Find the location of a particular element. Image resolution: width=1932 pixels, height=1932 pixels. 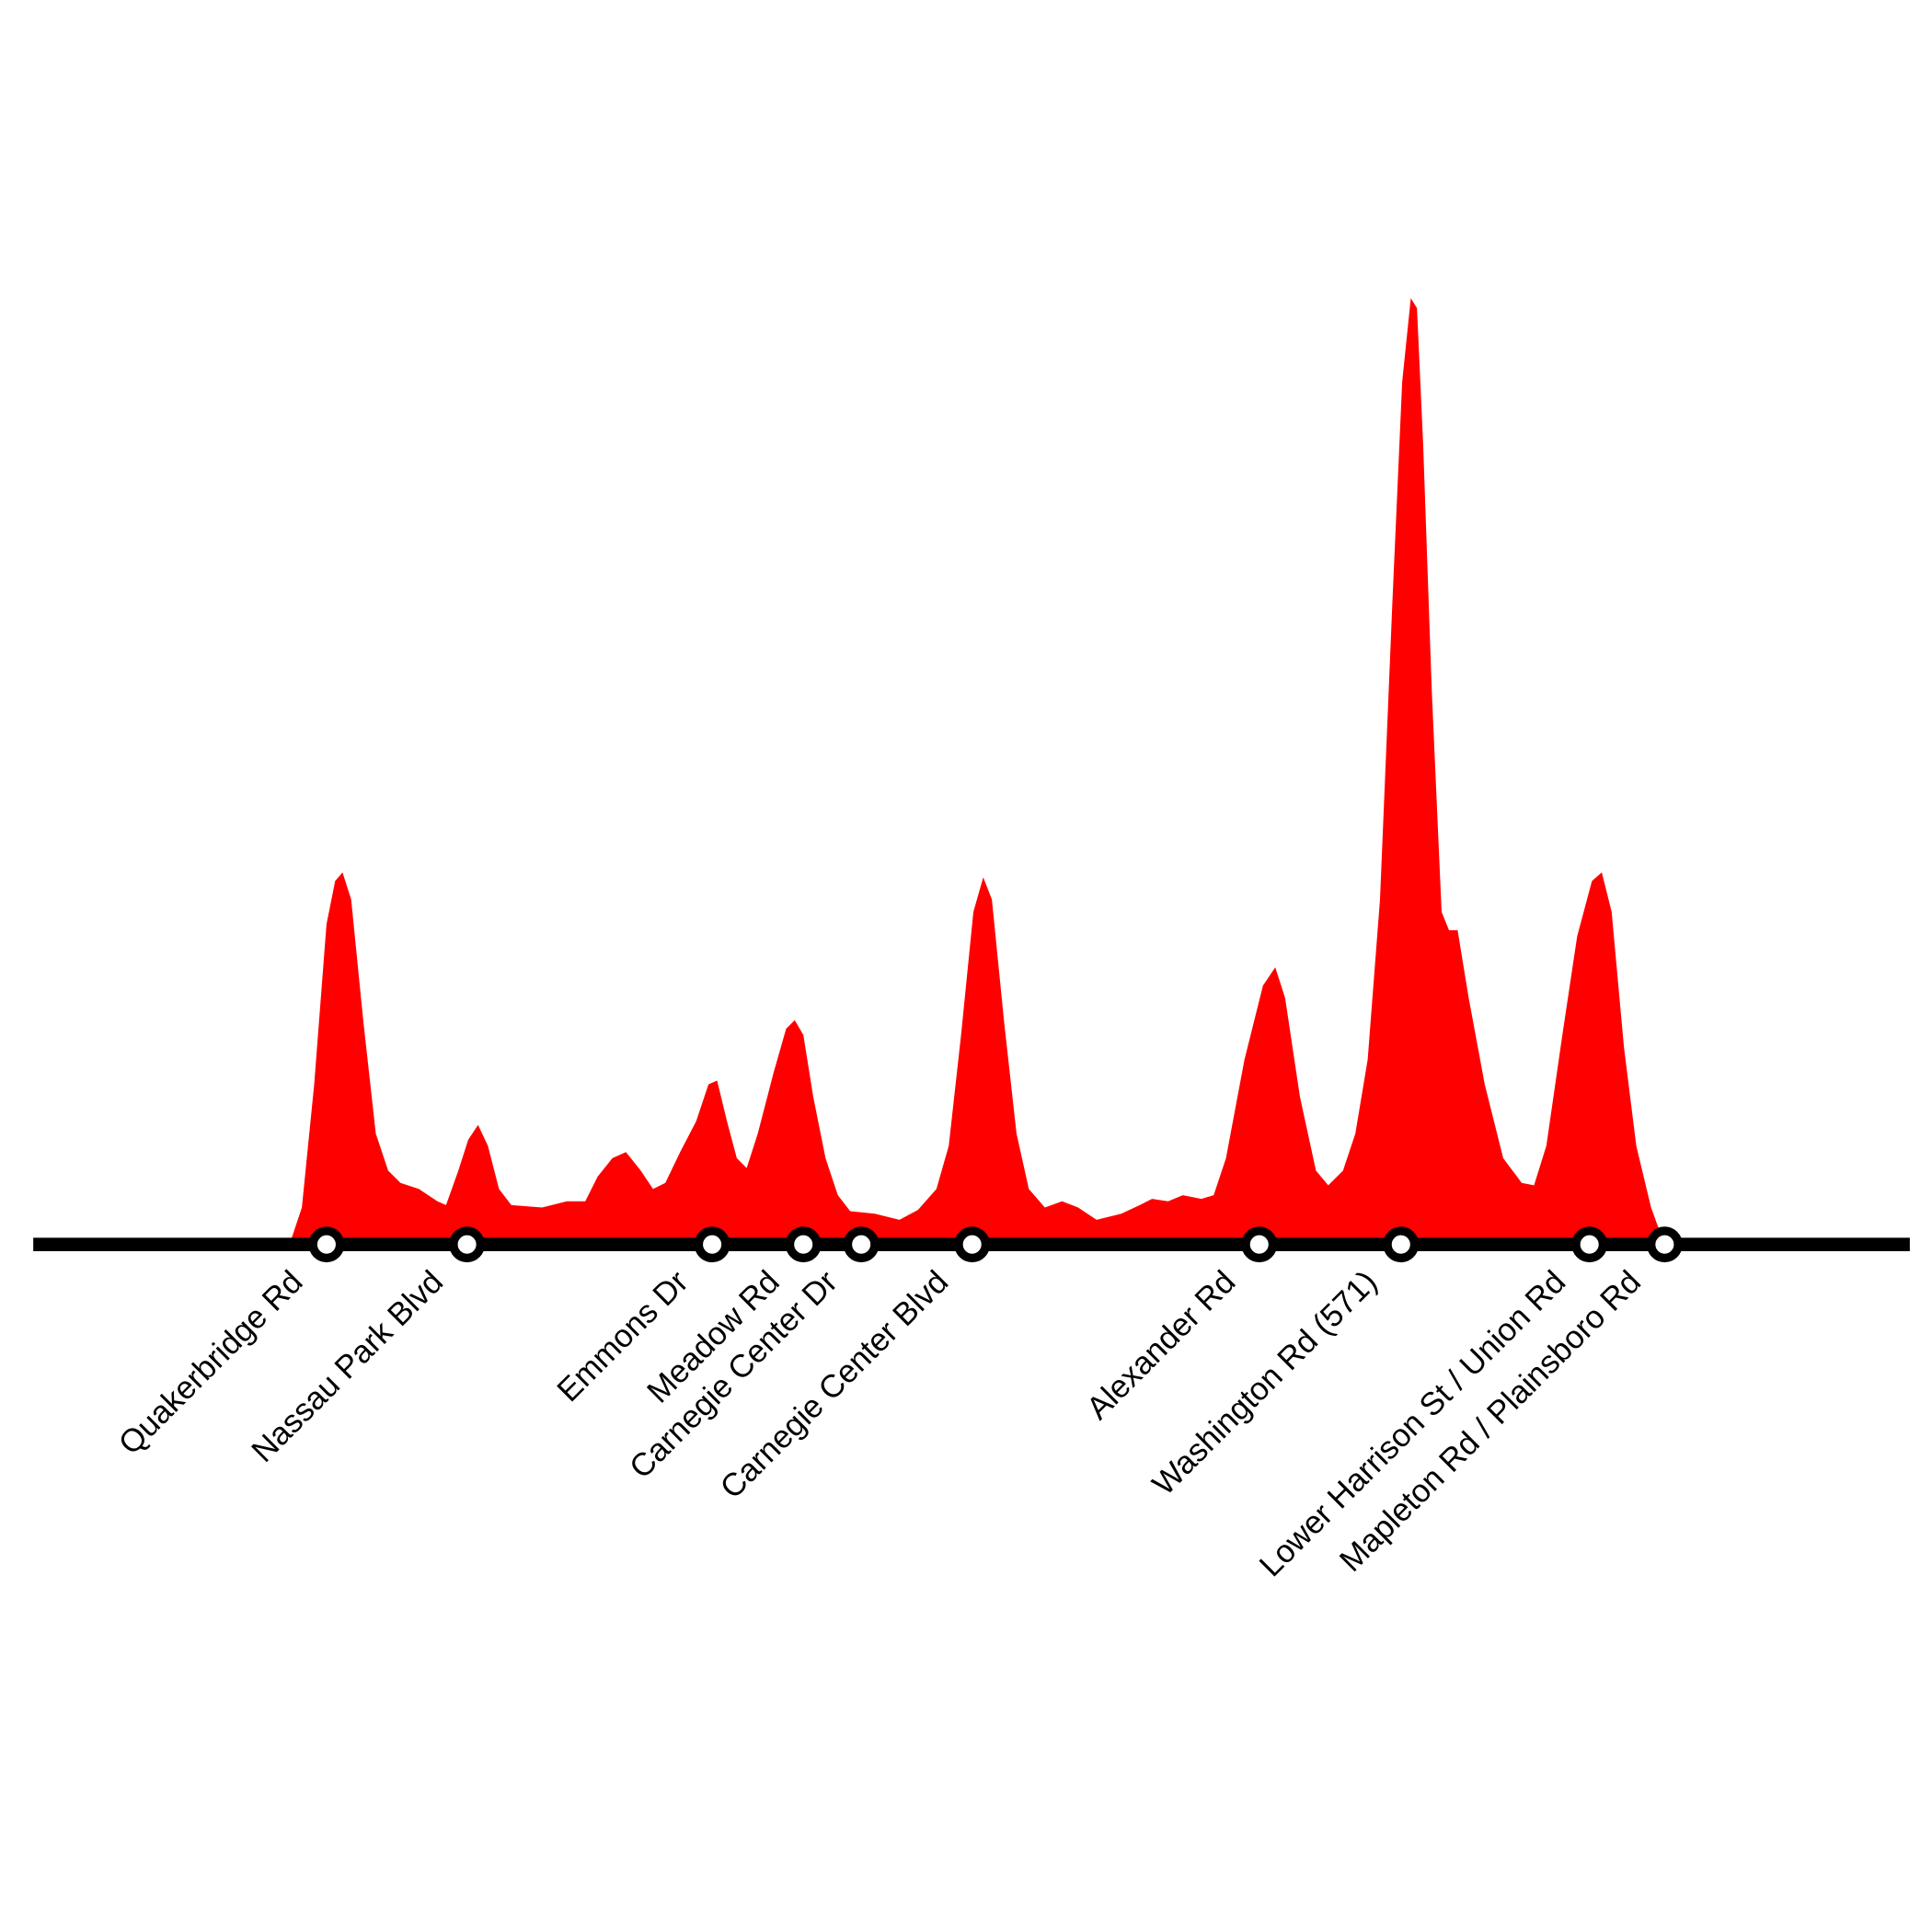

station-label: Lower Harrison St / Union Rd is located at coordinates (1413, 1424).